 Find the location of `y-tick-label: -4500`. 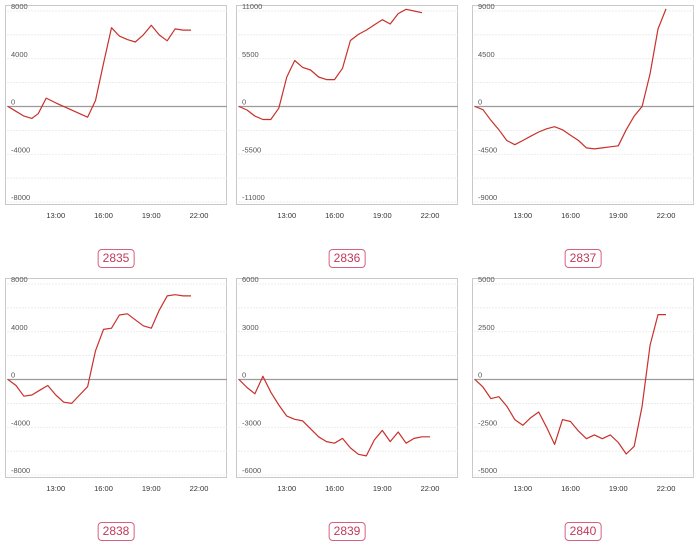

y-tick-label: -4500 is located at coordinates (487, 149).